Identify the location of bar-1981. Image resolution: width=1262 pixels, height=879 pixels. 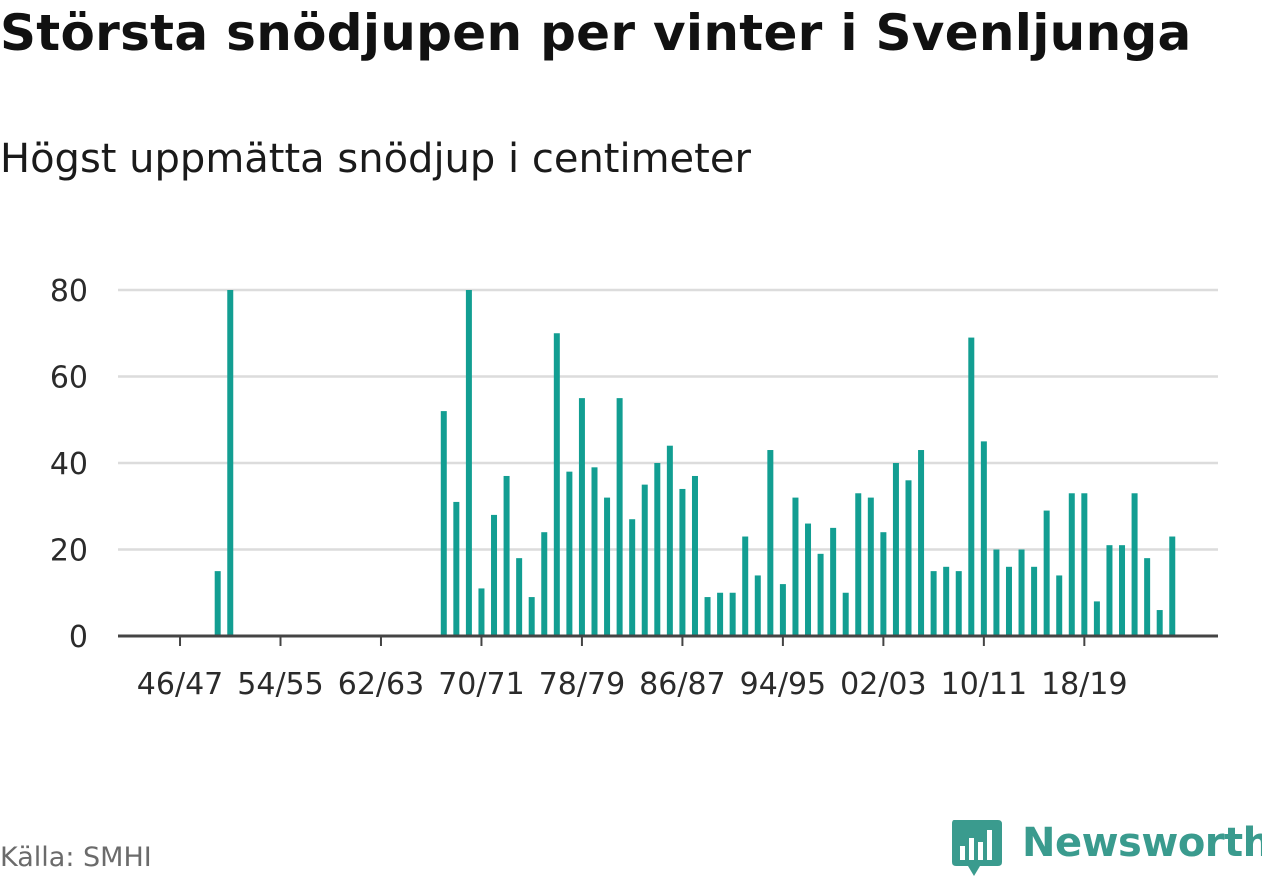
(619, 517).